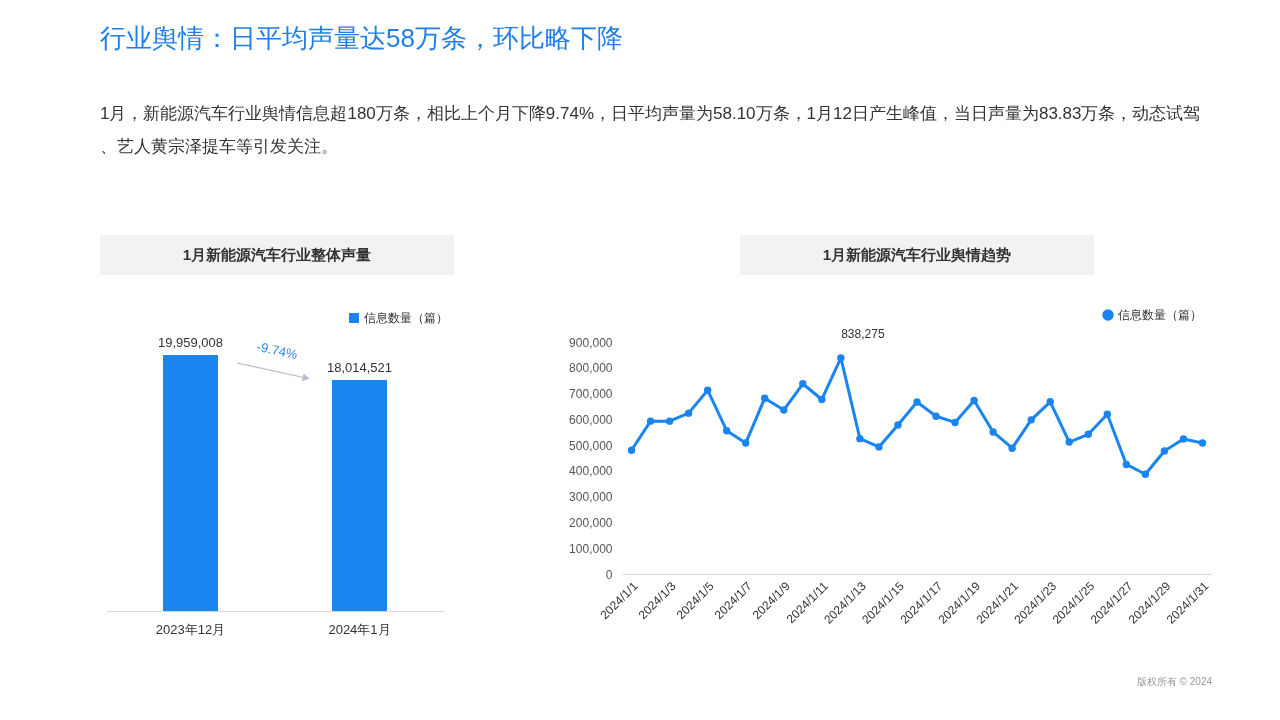 This screenshot has width=1280, height=720. Describe the element at coordinates (359, 367) in the screenshot. I see `data-label: 18,014,521` at that location.